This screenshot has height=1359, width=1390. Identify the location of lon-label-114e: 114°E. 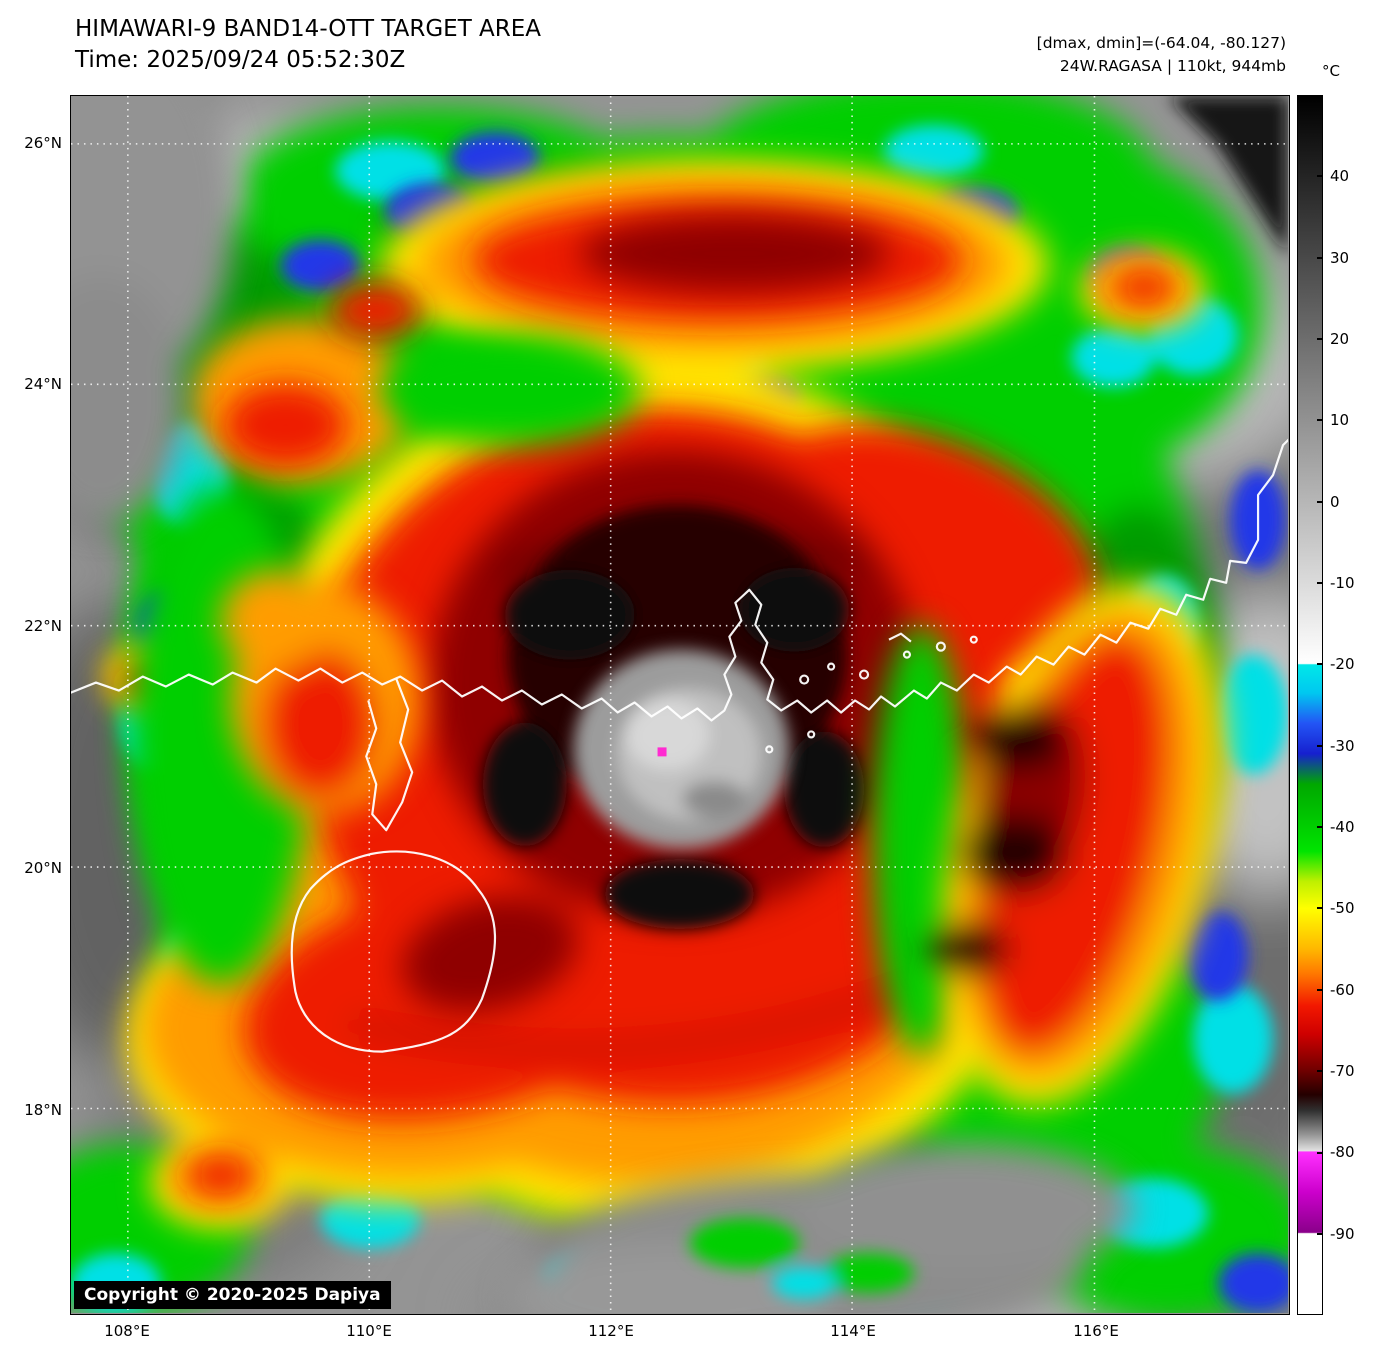
(853, 1331).